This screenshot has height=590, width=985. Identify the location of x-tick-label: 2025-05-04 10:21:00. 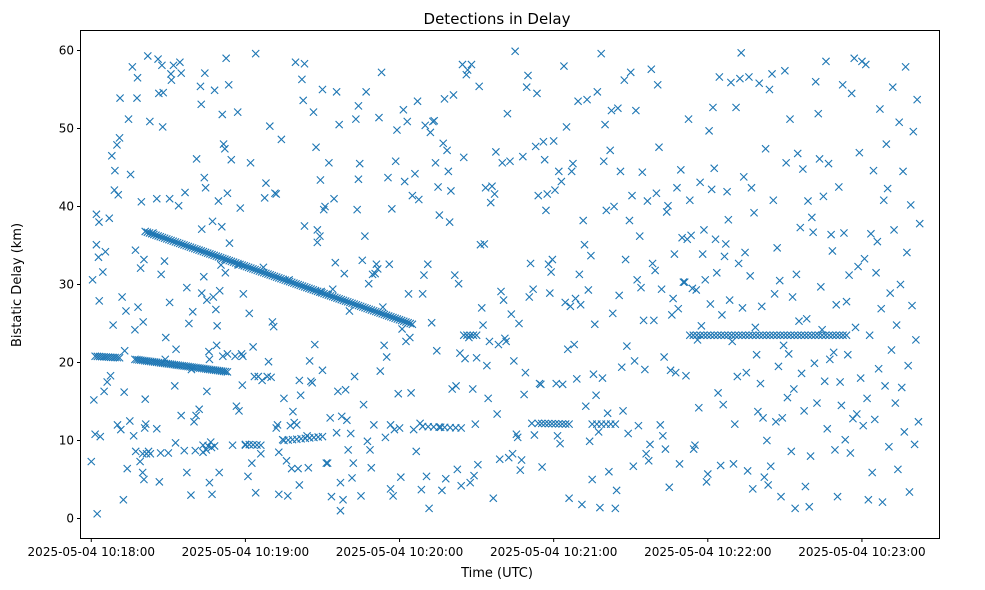
(553, 552).